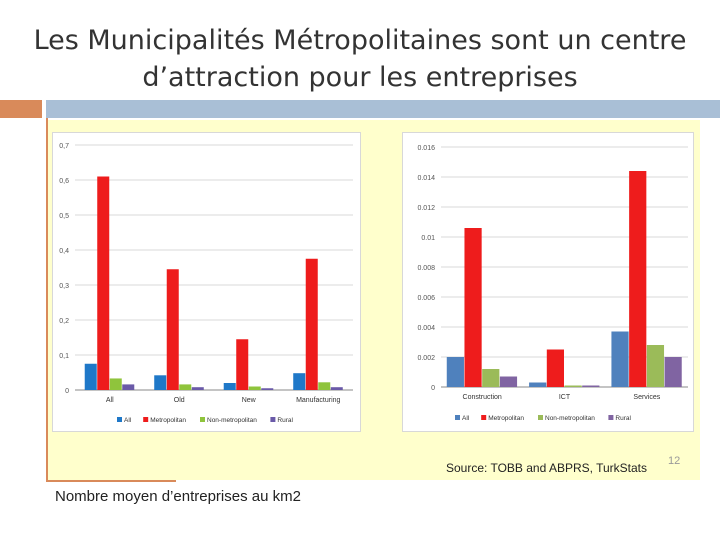 Image resolution: width=720 pixels, height=540 pixels. Describe the element at coordinates (242, 364) in the screenshot. I see `bar-metropolitan-new` at that location.